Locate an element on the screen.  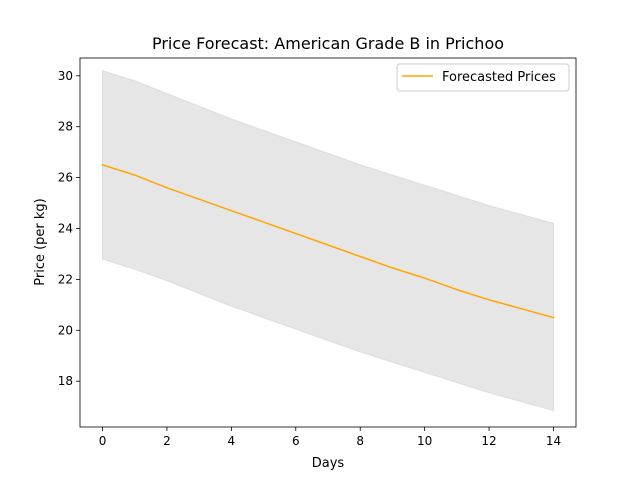
legend-label-forecasted-prices: Forecasted Prices is located at coordinates (499, 77).